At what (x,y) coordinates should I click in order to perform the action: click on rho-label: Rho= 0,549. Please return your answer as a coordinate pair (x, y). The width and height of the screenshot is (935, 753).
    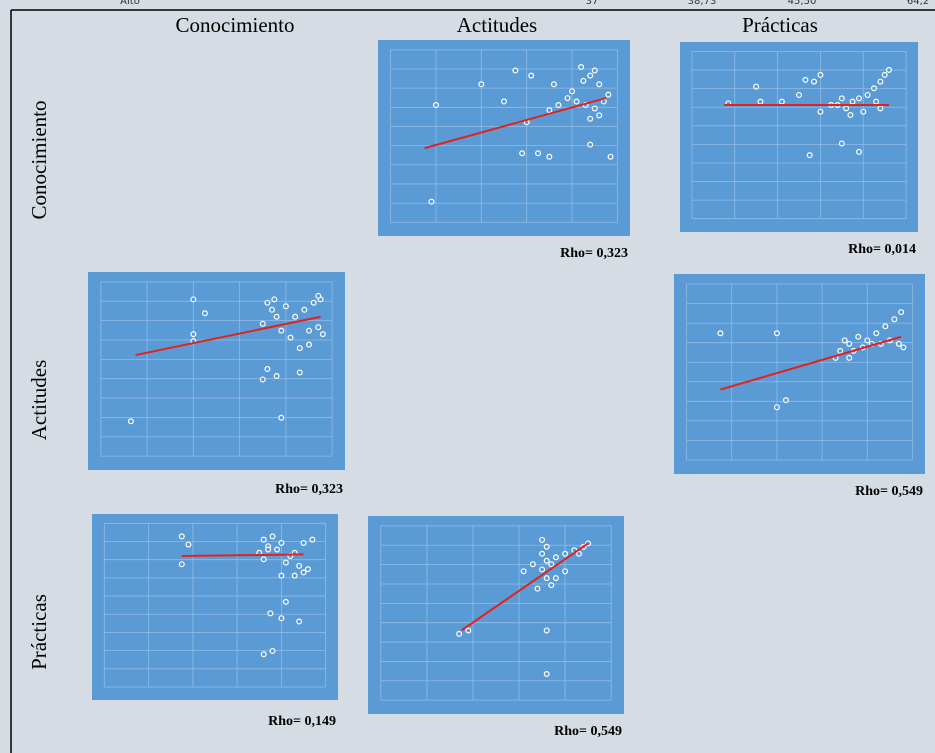
    Looking at the image, I should click on (889, 491).